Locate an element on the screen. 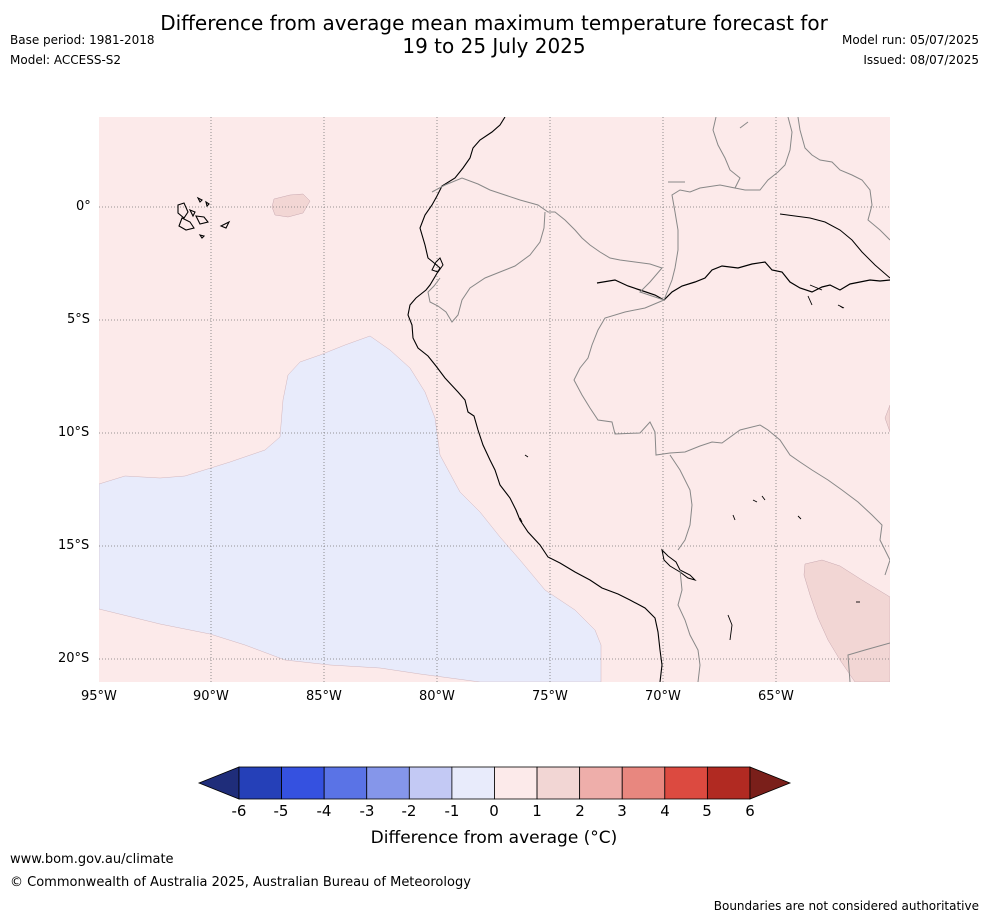 The height and width of the screenshot is (919, 988). galapagos-islands is located at coordinates (204, 217).